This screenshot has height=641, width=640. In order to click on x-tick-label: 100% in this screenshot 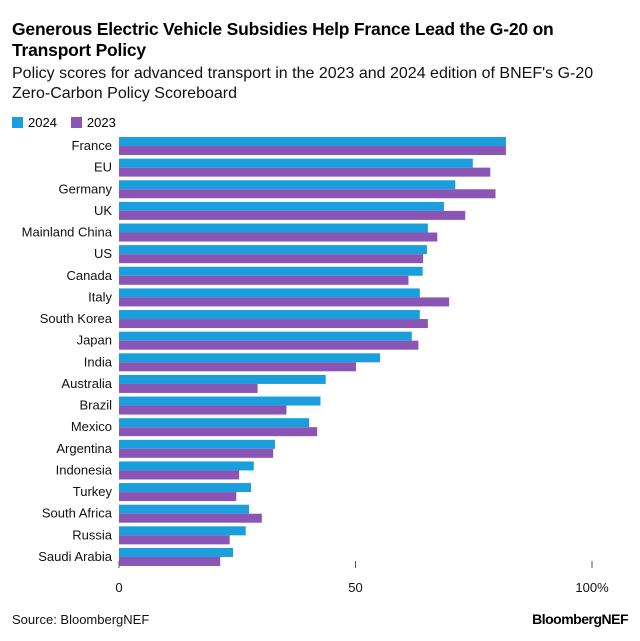, I will do `click(592, 587)`.